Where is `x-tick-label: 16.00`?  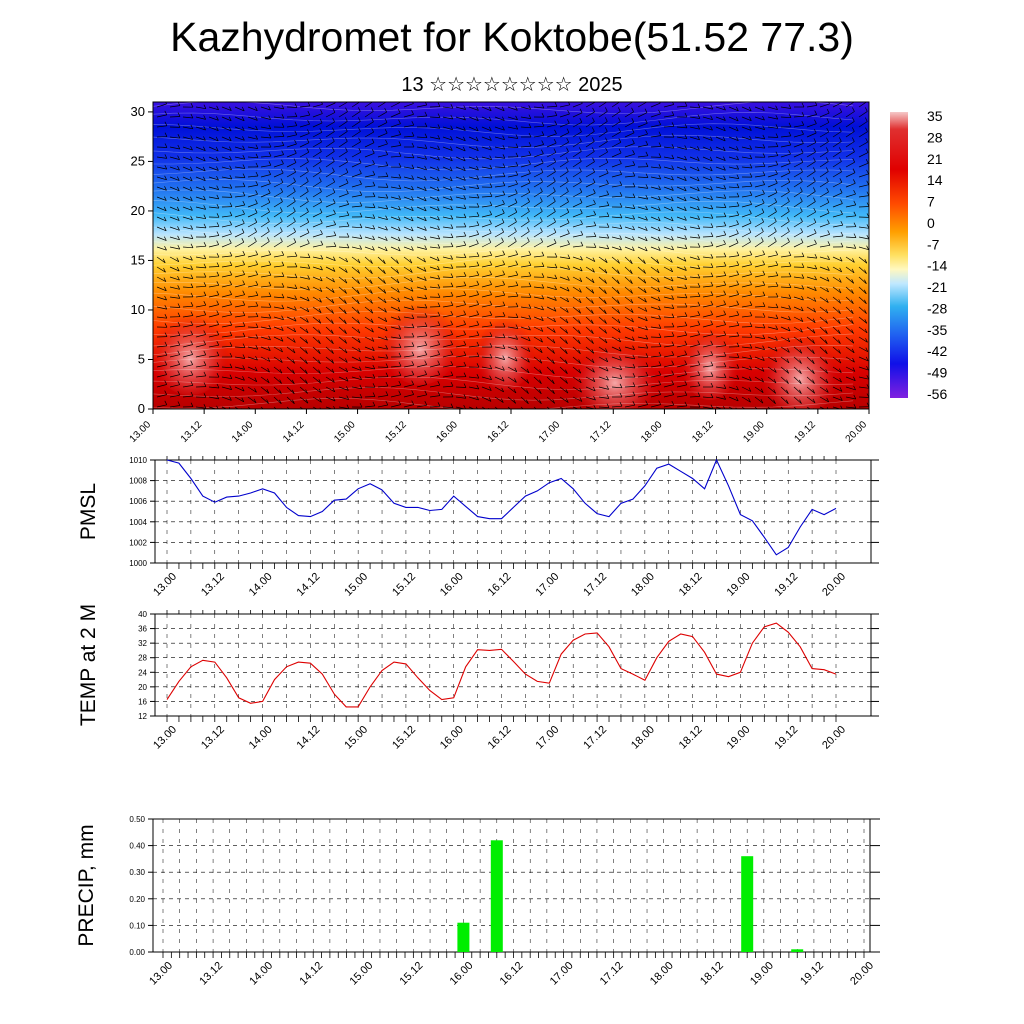 x-tick-label: 16.00 is located at coordinates (452, 738).